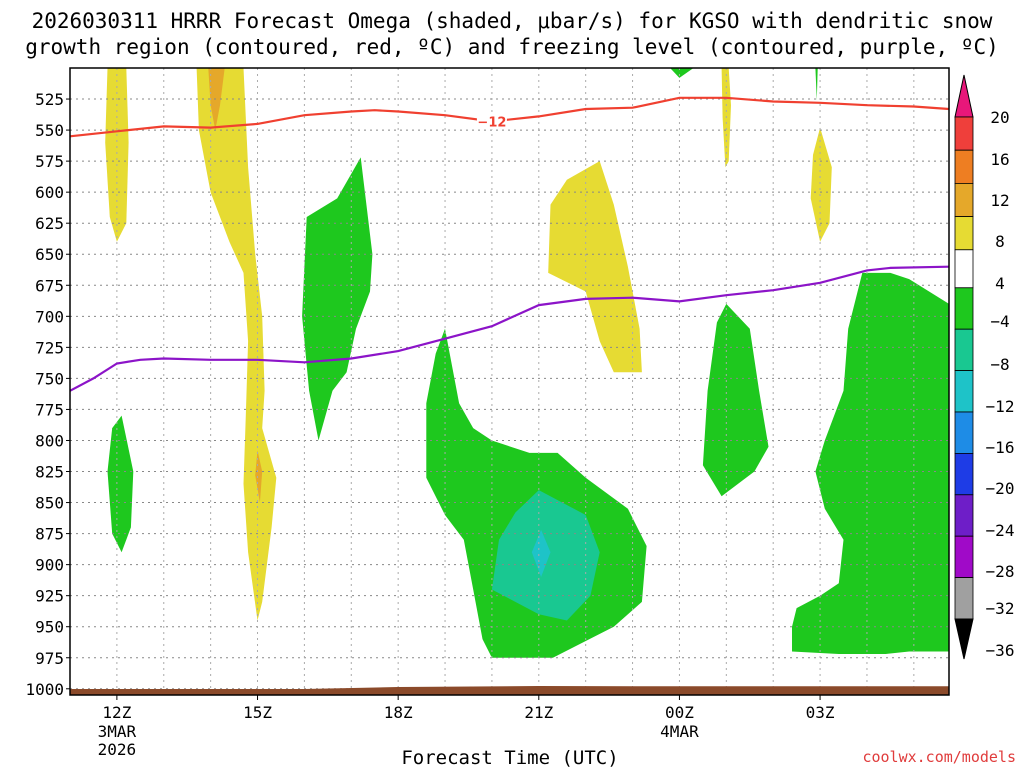  Describe the element at coordinates (820, 712) in the screenshot. I see `x-tick-label: 03Z` at that location.